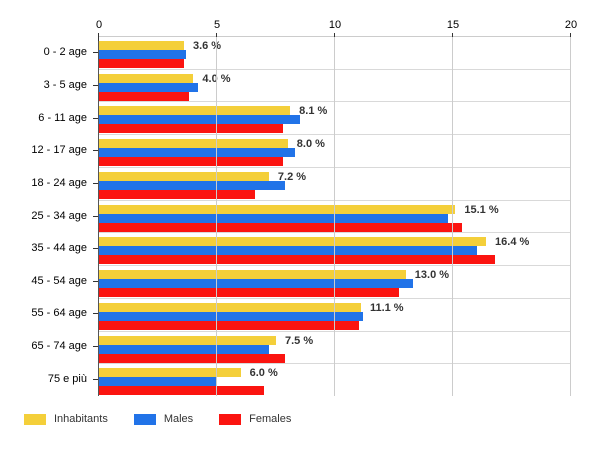 The image size is (600, 450). I want to click on legend-label: Inhabitants, so click(81, 419).